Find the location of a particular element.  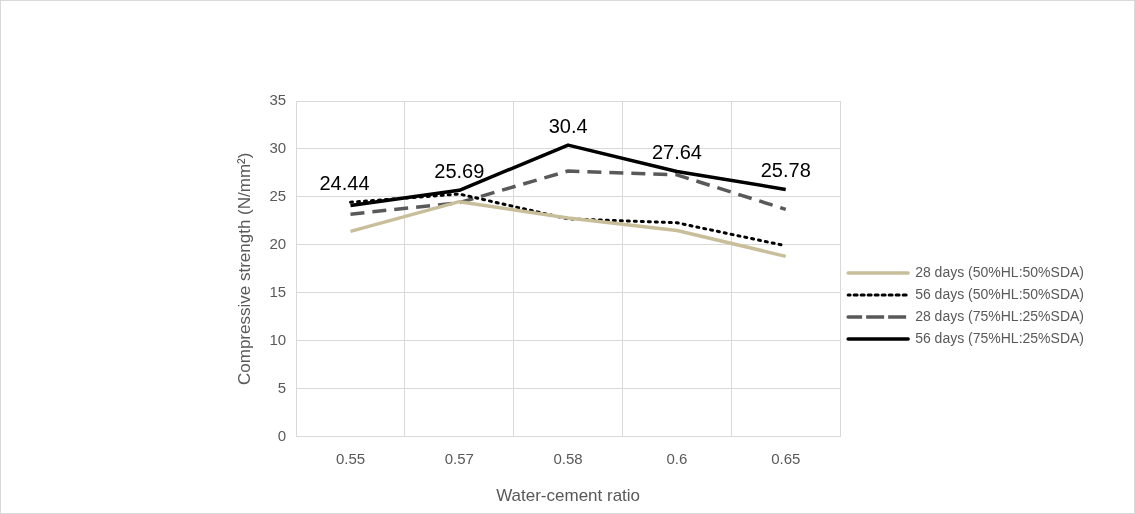

y-tick-label: 10 is located at coordinates (278, 339).